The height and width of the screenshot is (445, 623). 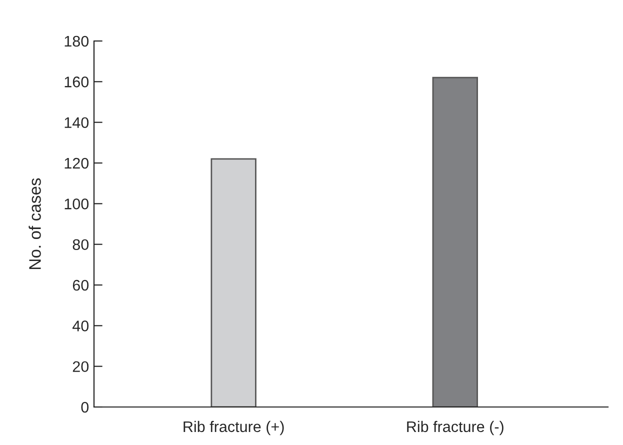 What do you see at coordinates (234, 428) in the screenshot?
I see `x-tick-label: Rib fracture (+)` at bounding box center [234, 428].